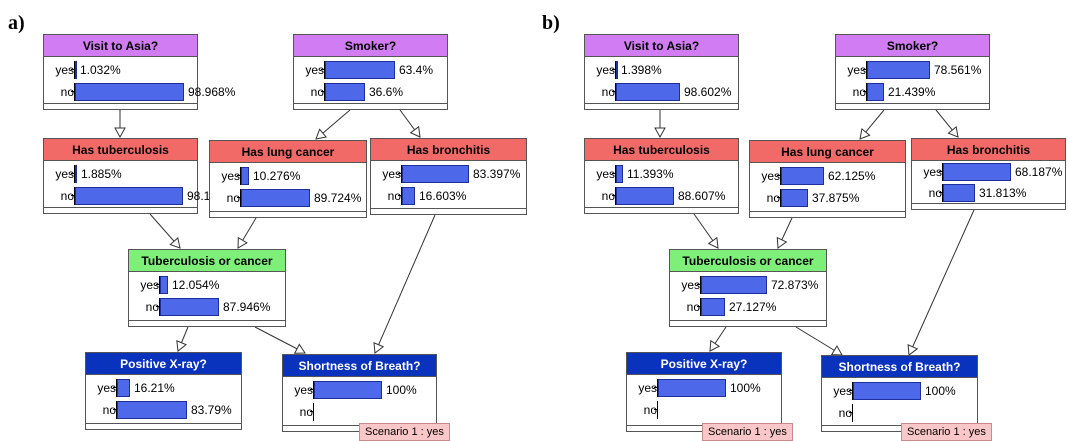 The width and height of the screenshot is (1068, 441). I want to click on node-title: Visit to Asia?, so click(661, 46).